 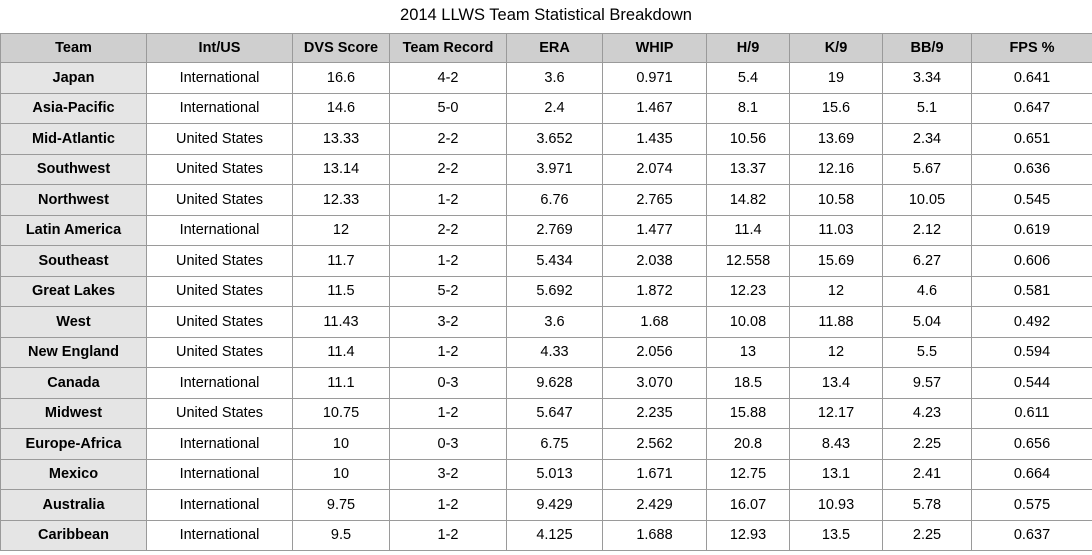 What do you see at coordinates (927, 474) in the screenshot?
I see `table-cell: 2.41` at bounding box center [927, 474].